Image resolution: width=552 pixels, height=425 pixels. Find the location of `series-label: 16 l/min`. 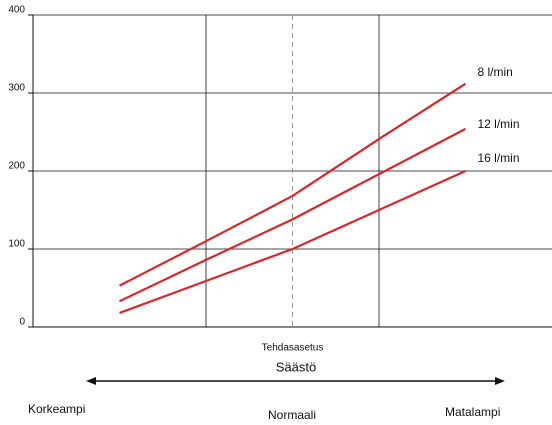

series-label: 16 l/min is located at coordinates (499, 158).